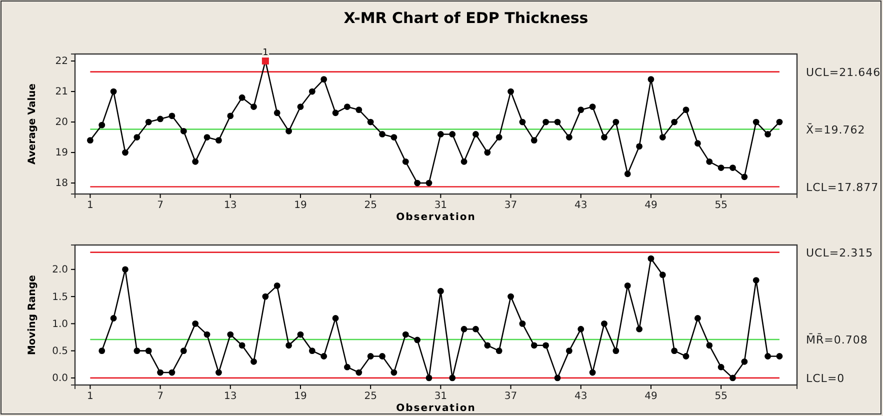 The width and height of the screenshot is (883, 416). Describe the element at coordinates (837, 339) in the screenshot. I see `ref-line-label: M̄R̄=0.708` at that location.